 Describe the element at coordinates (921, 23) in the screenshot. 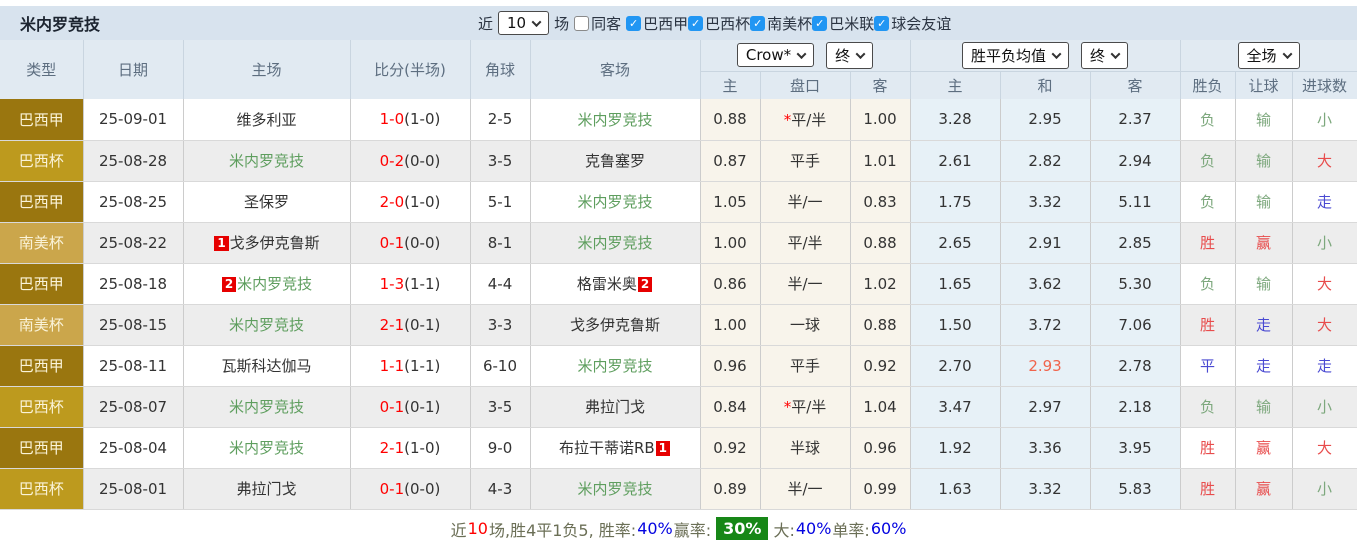

I see `league-filter-label: 球会友谊` at that location.